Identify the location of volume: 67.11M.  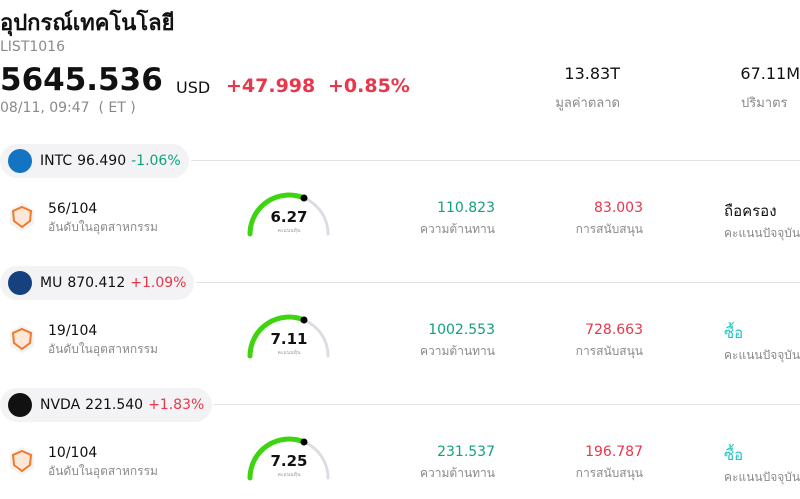
(770, 73).